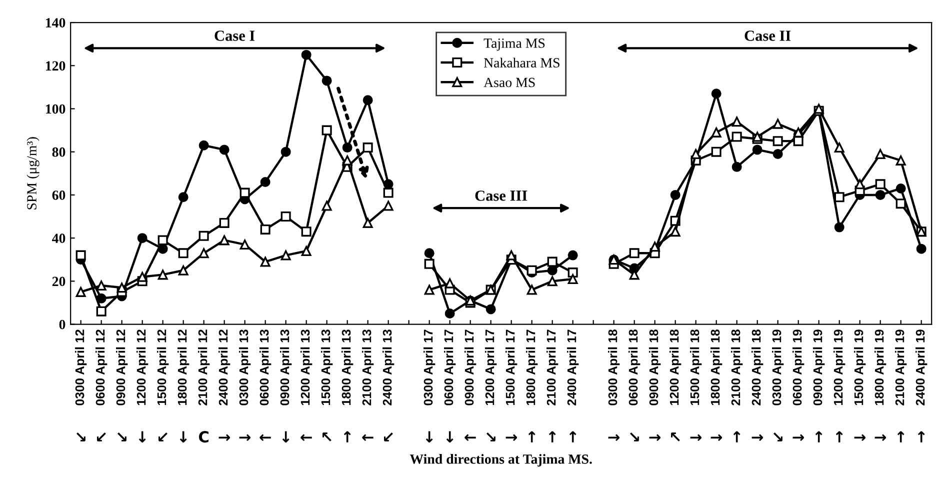  I want to click on annotation: Case II, so click(767, 35).